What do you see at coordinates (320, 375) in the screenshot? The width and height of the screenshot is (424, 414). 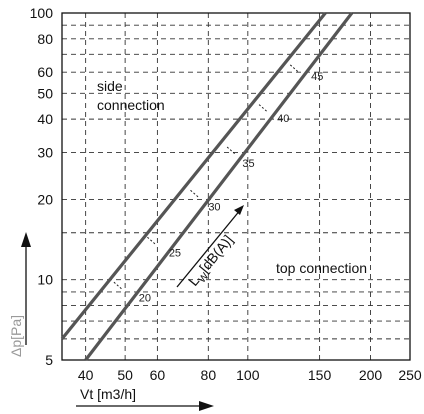 I see `x-tick-label: 150` at bounding box center [320, 375].